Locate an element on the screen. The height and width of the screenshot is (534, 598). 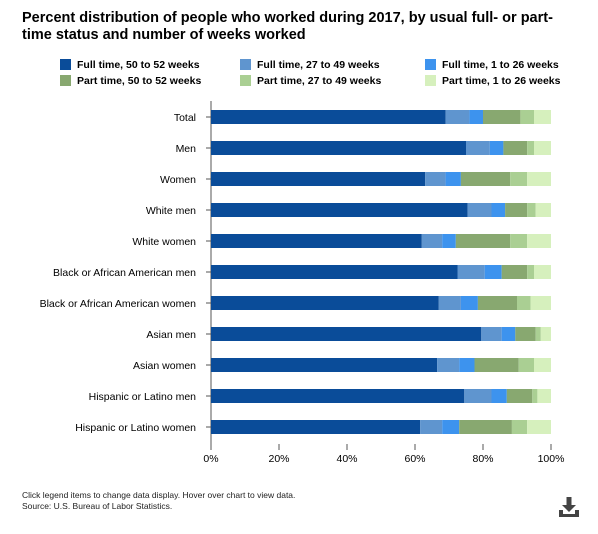
category-label: Black or African American men is located at coordinates (124, 273).